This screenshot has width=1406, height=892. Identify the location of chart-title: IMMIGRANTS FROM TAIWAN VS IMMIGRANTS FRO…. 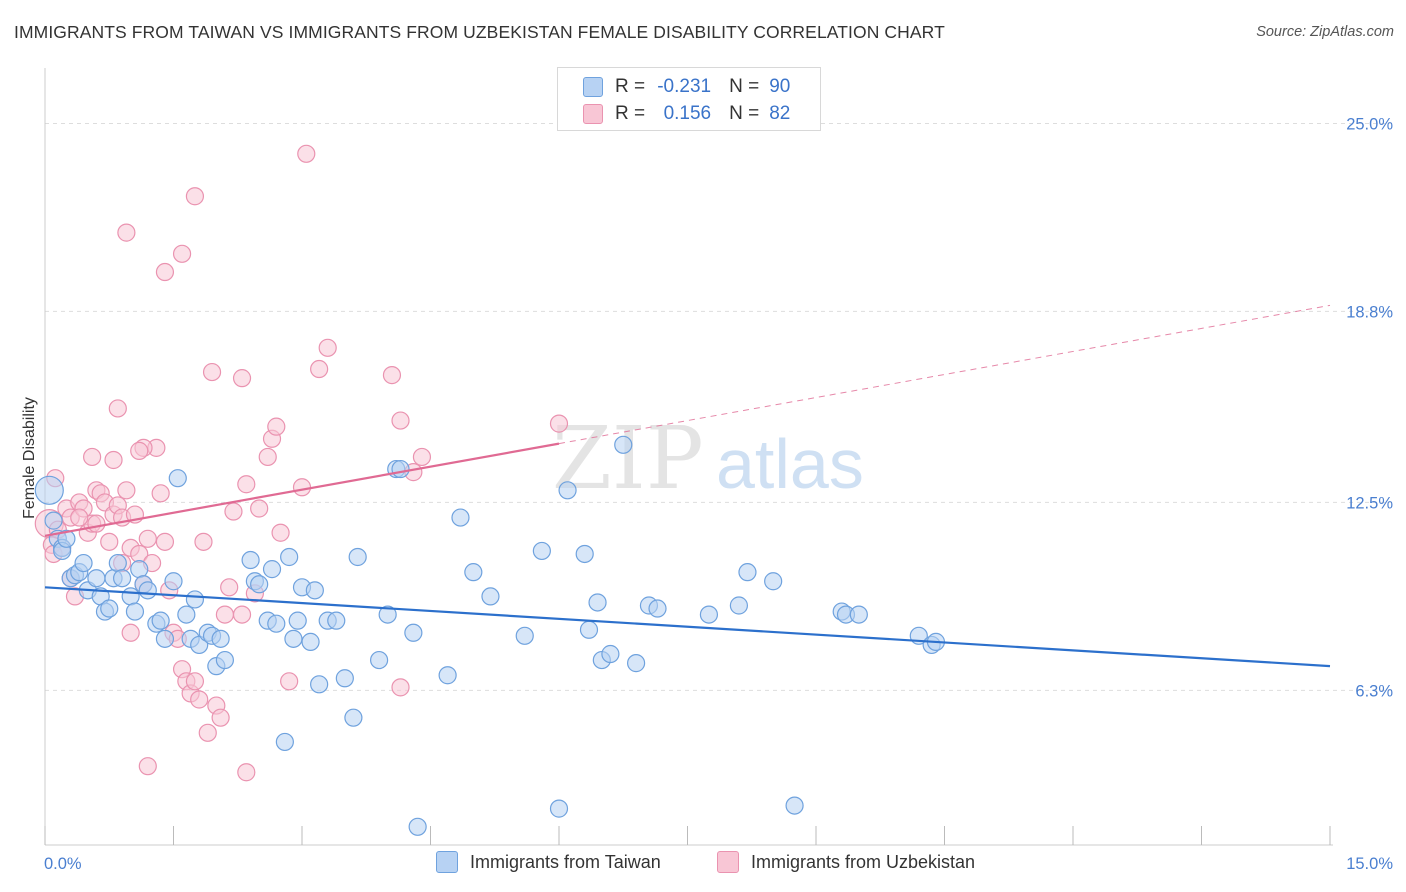
(479, 32).